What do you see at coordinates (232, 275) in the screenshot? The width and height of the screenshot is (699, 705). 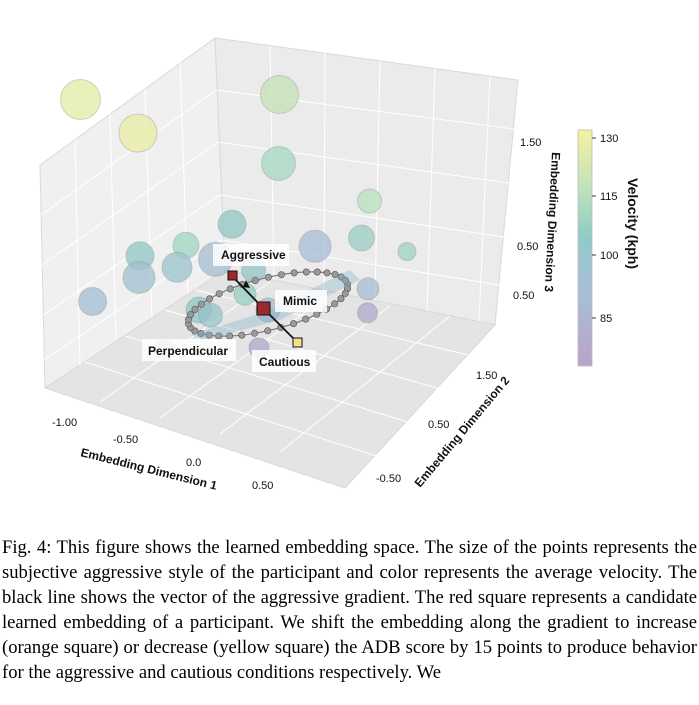 I see `aggressive-square` at bounding box center [232, 275].